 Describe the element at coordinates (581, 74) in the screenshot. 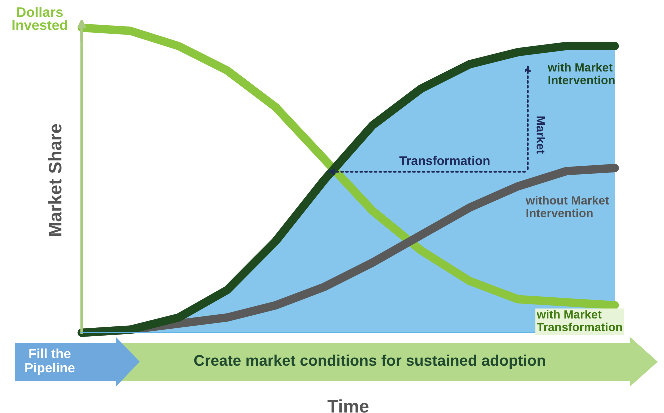

I see `annotation: with Market Intervention` at that location.